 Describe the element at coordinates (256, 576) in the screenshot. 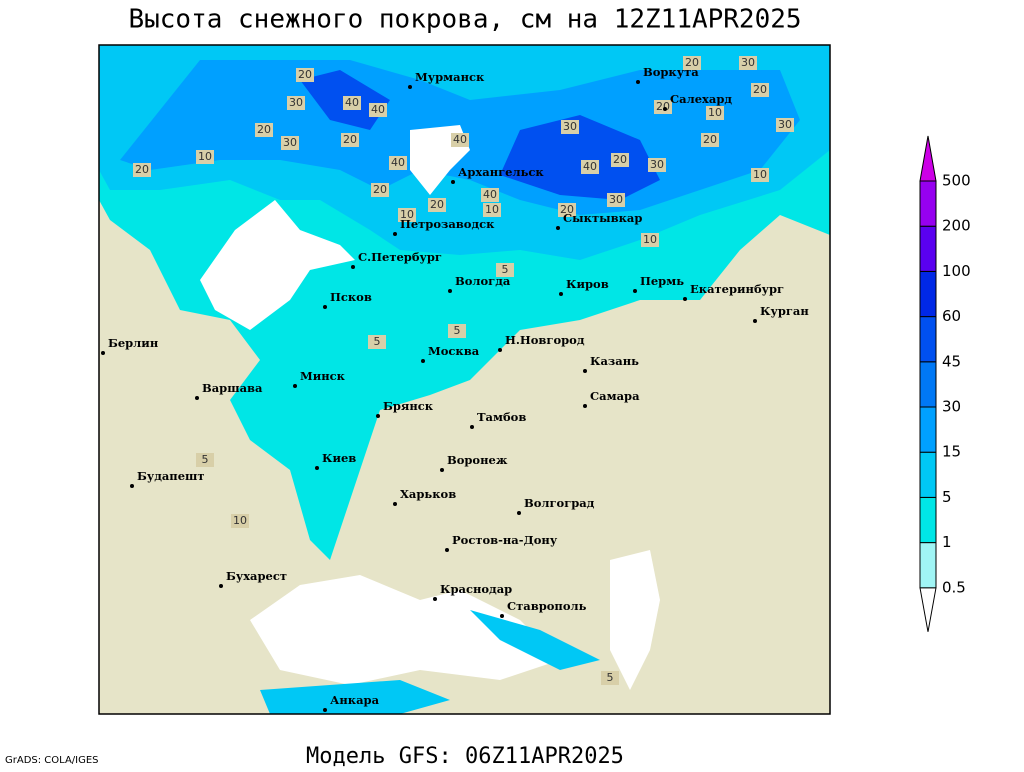

I see `city-label: Бухарест` at that location.